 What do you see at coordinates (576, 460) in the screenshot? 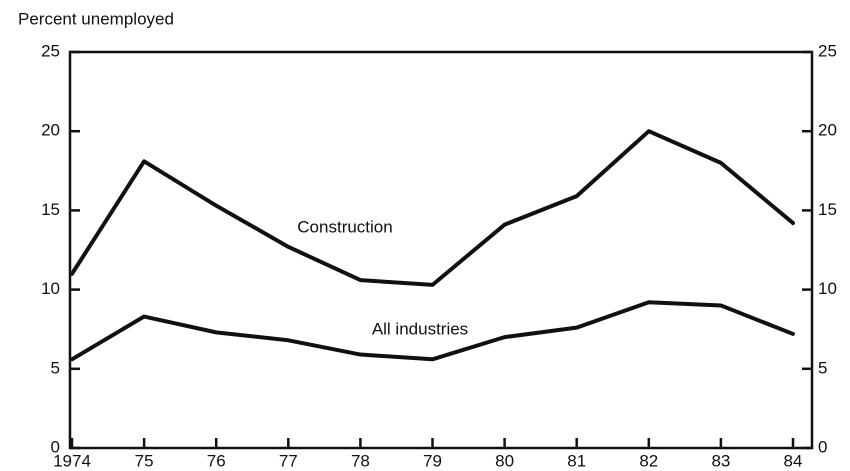
I see `x-tick-label: 81` at bounding box center [576, 460].